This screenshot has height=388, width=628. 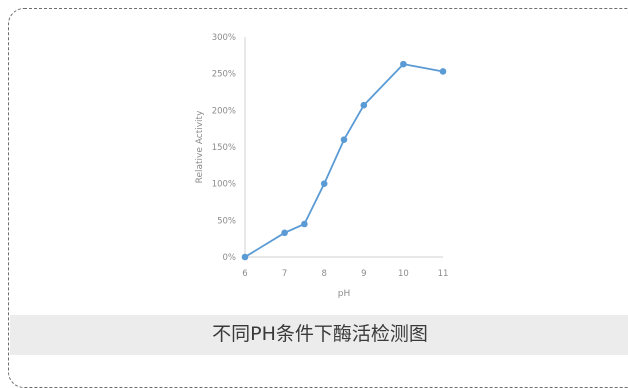 I want to click on y-tick-label: 100%, so click(x=224, y=185).